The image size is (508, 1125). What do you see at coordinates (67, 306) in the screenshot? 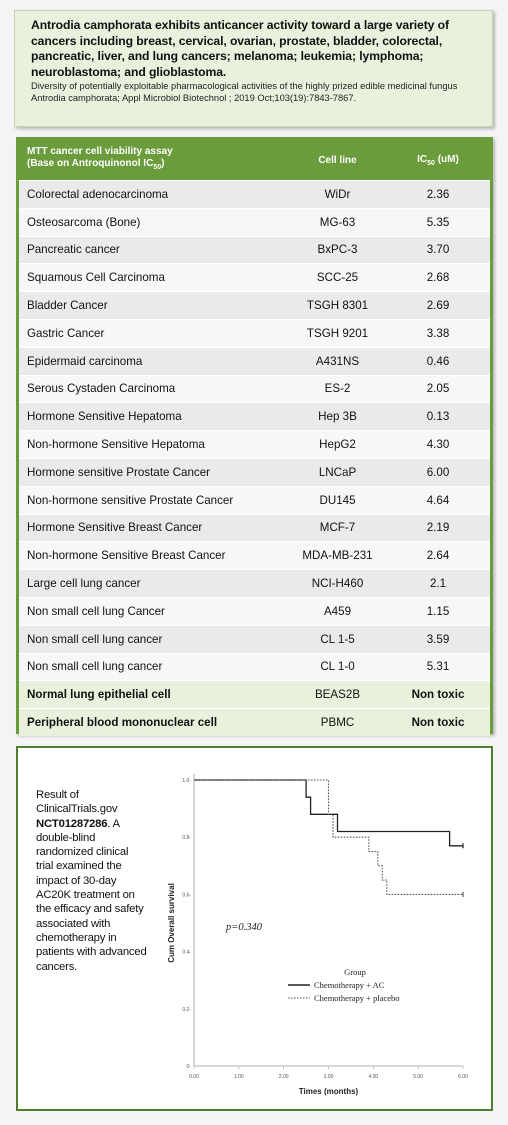
I see `cell-condition: Bladder Cancer` at bounding box center [67, 306].